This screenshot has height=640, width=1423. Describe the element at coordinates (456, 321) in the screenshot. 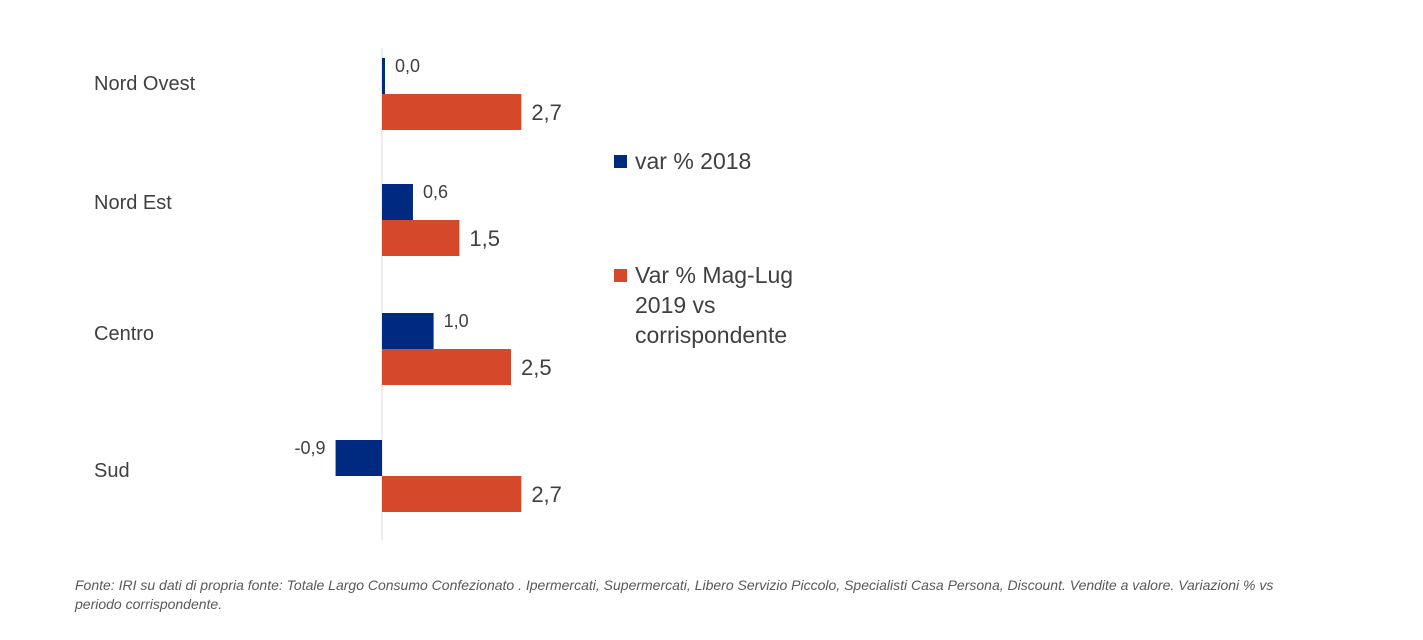

I see `data-label-var-2018-centro: 1,0` at that location.